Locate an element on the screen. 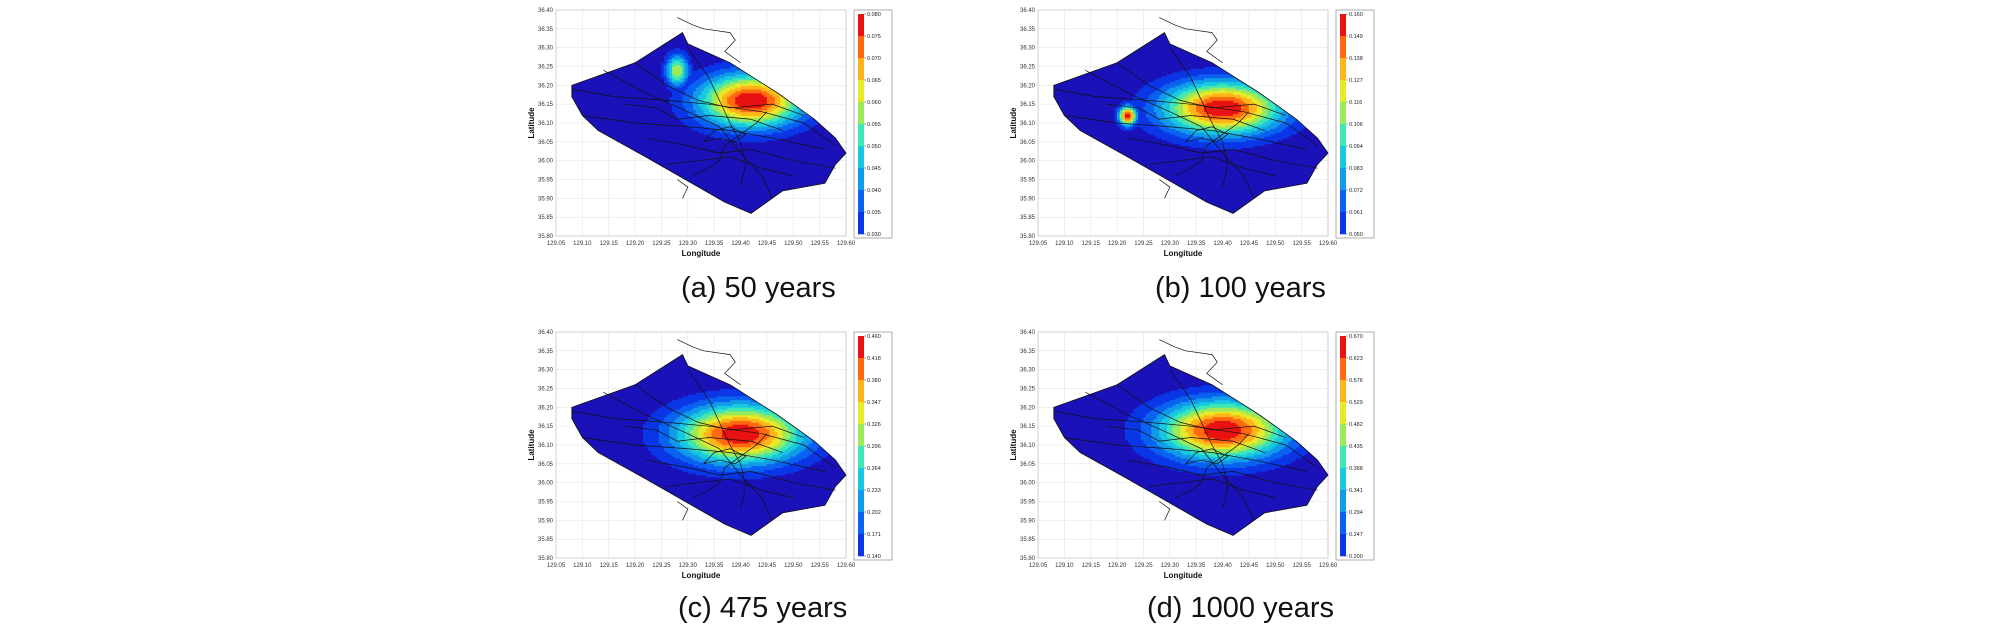 Image resolution: width=2008 pixels, height=628 pixels. colorbar-label: 0.435 is located at coordinates (1356, 447).